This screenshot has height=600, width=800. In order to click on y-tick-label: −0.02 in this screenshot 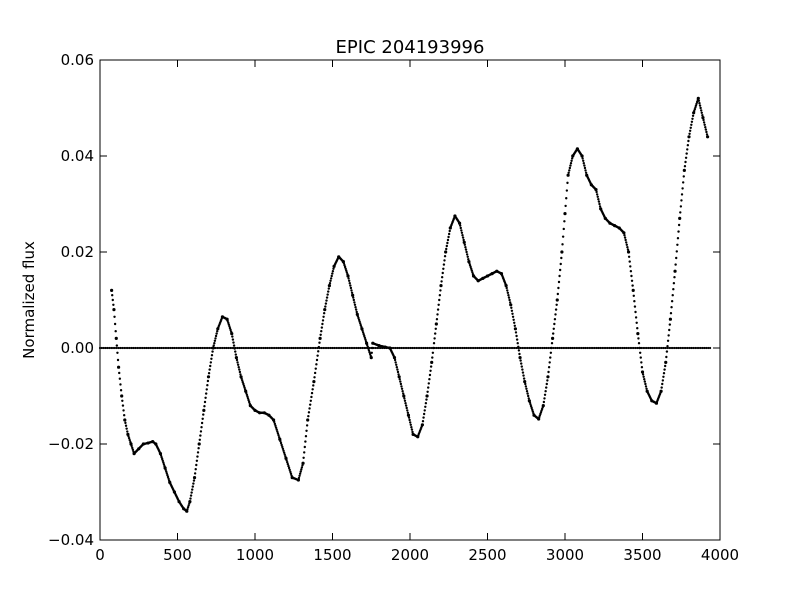, I will do `click(71, 444)`.